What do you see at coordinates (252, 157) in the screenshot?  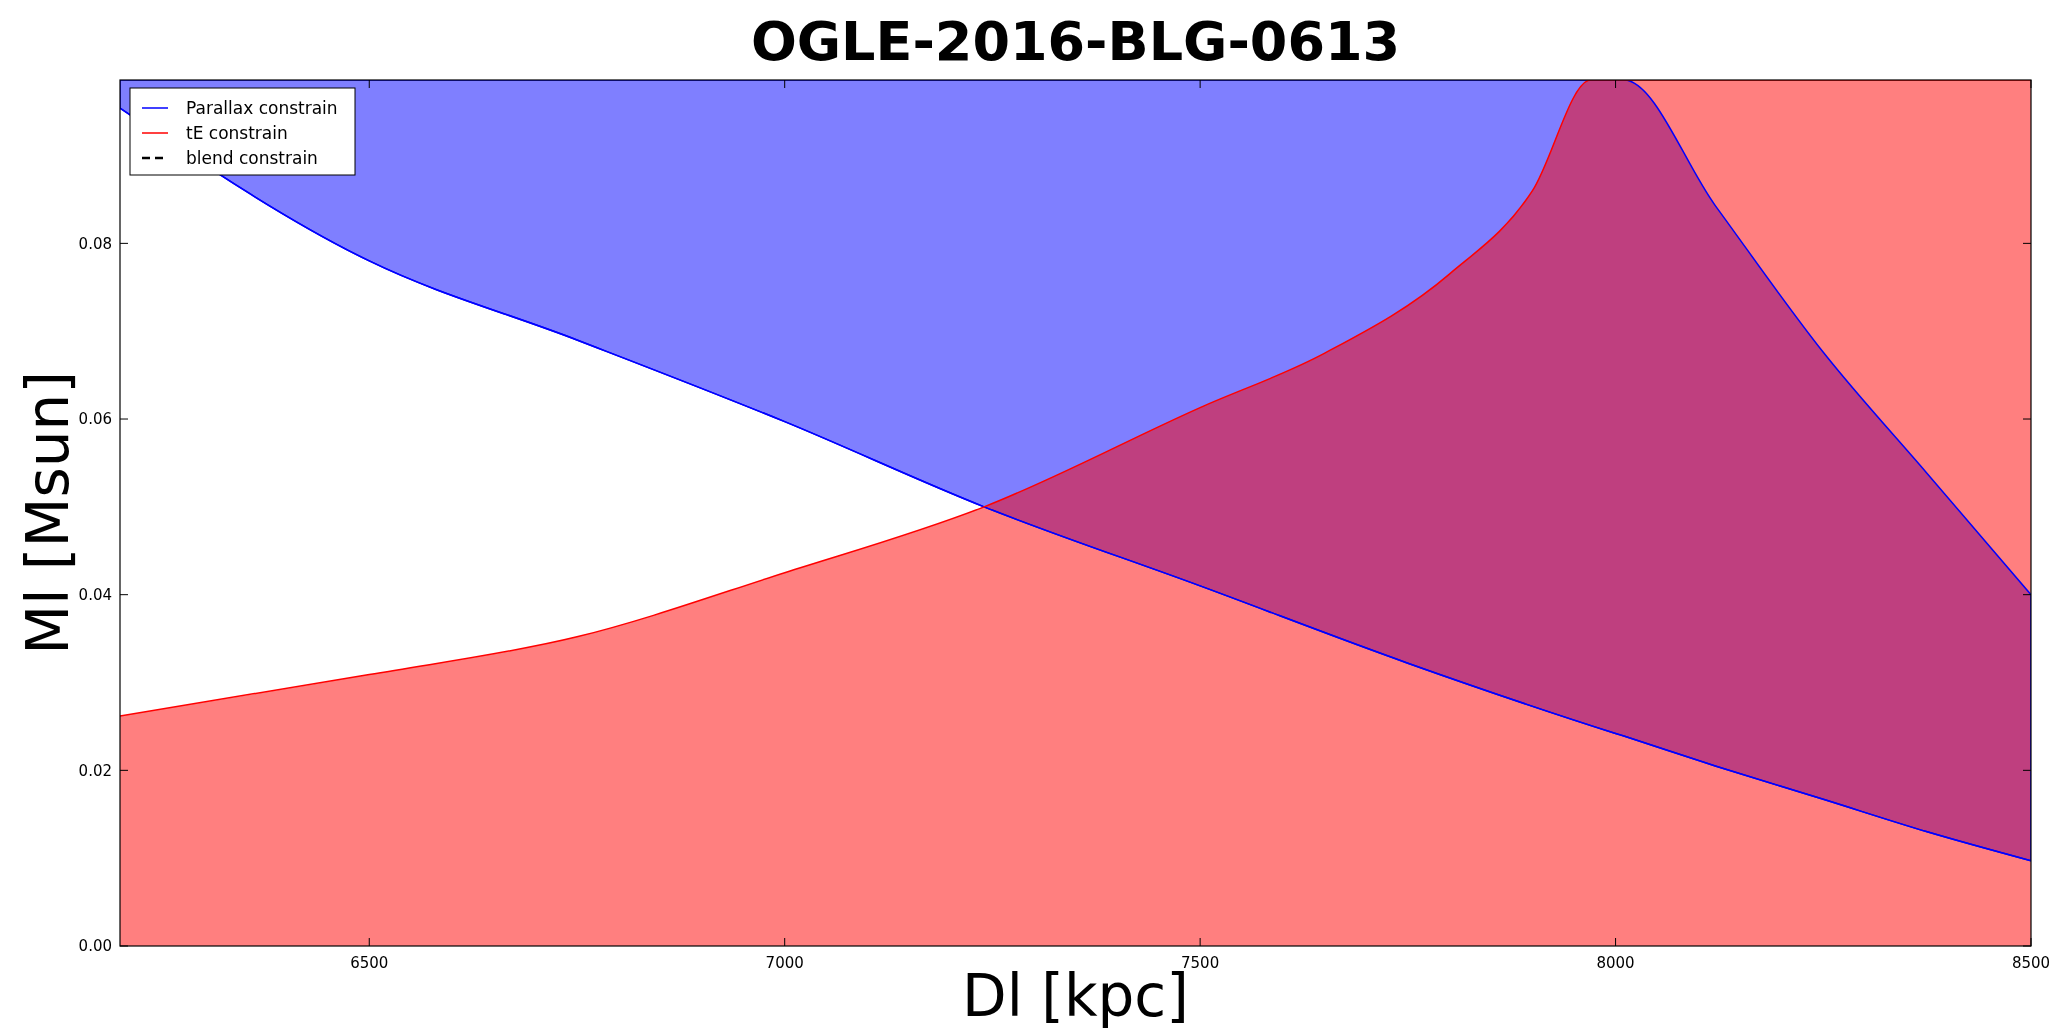 I see `legend-label: blend constrain` at bounding box center [252, 157].